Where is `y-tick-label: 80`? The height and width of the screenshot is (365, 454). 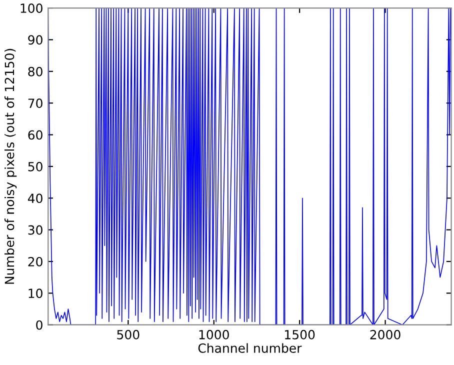 y-tick-label: 80 is located at coordinates (35, 71).